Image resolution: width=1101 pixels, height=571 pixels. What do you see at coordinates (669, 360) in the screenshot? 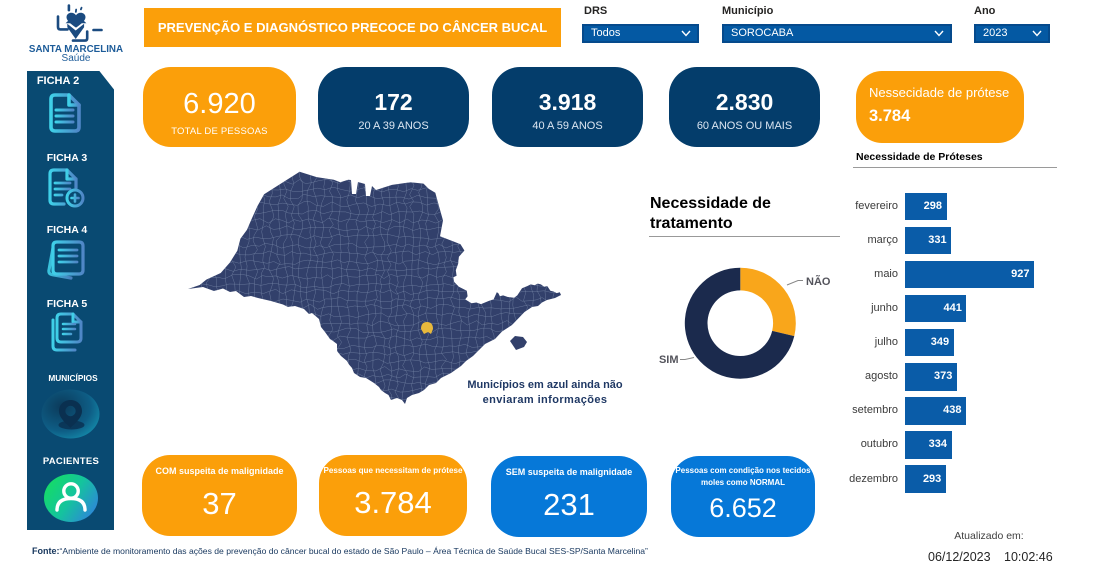
I see `svg-text: SIM` at bounding box center [669, 360].